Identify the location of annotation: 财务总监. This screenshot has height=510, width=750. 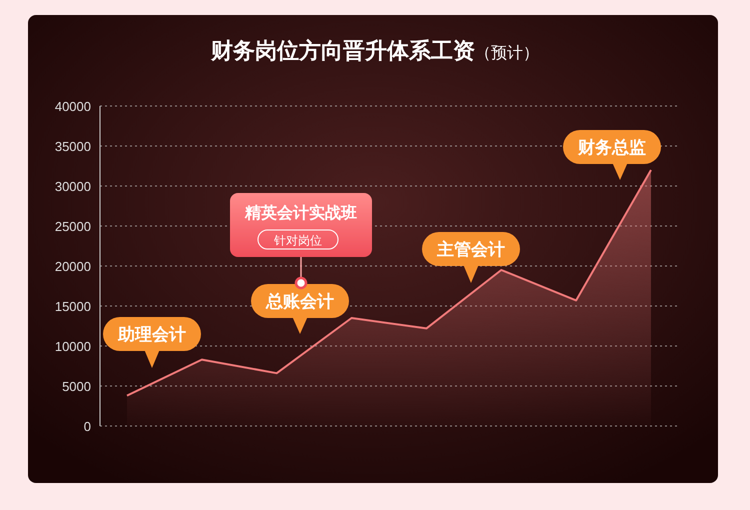
(611, 147).